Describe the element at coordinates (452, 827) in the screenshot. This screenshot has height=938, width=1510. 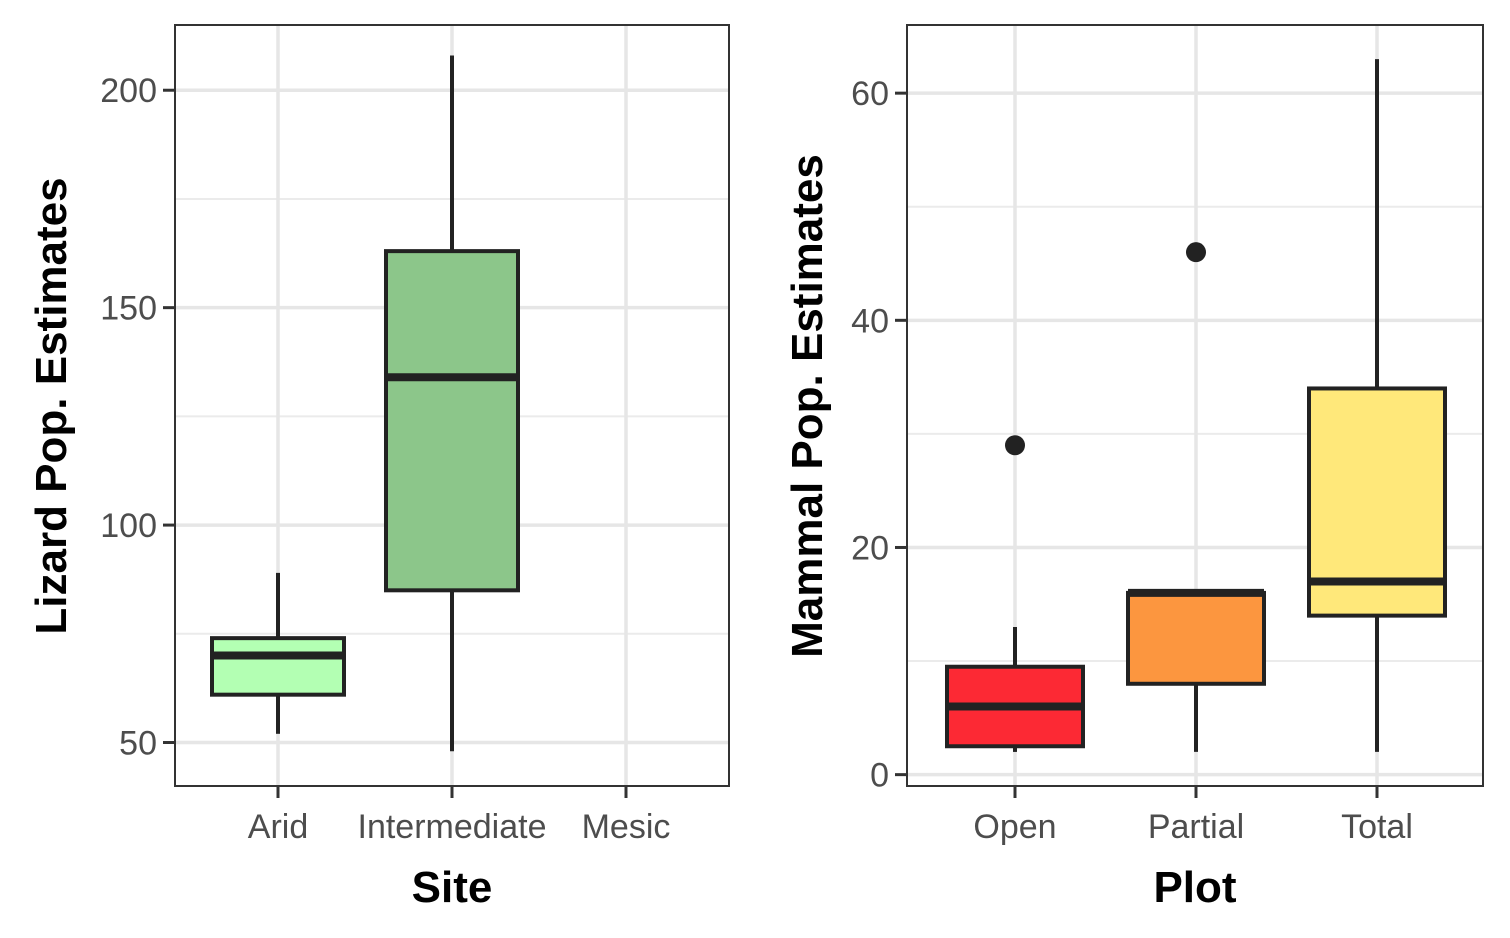
I see `lizard-x-tick-label: Intermediate` at that location.